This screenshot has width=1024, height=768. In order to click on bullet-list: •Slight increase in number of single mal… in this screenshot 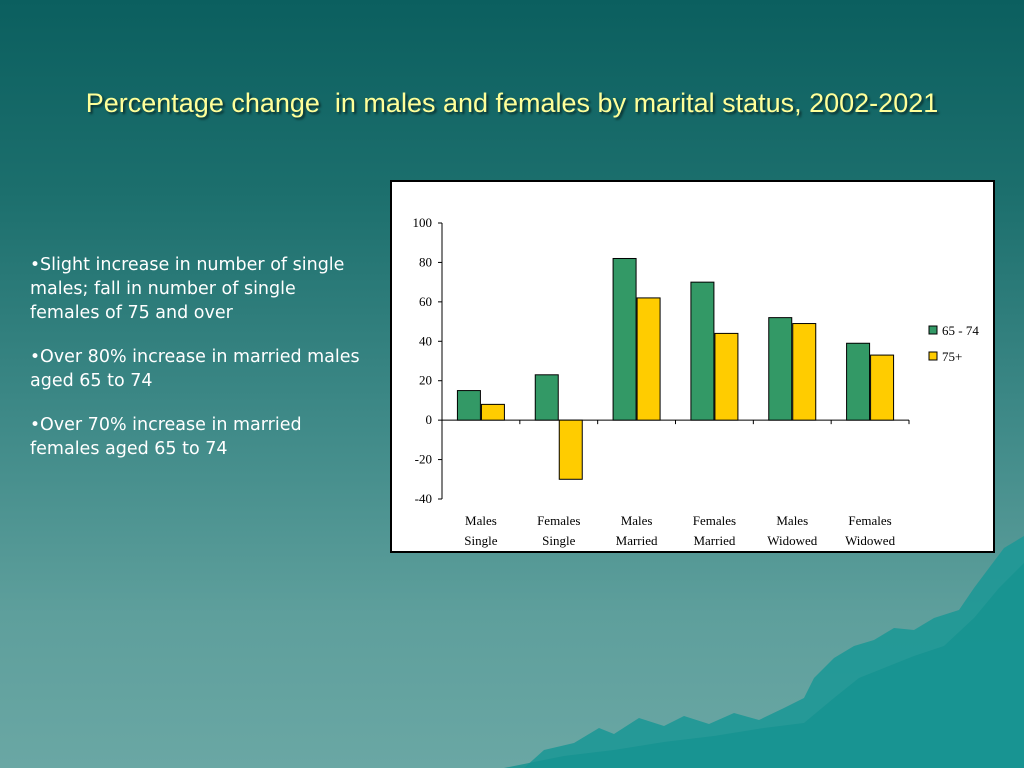, I will do `click(195, 367)`.